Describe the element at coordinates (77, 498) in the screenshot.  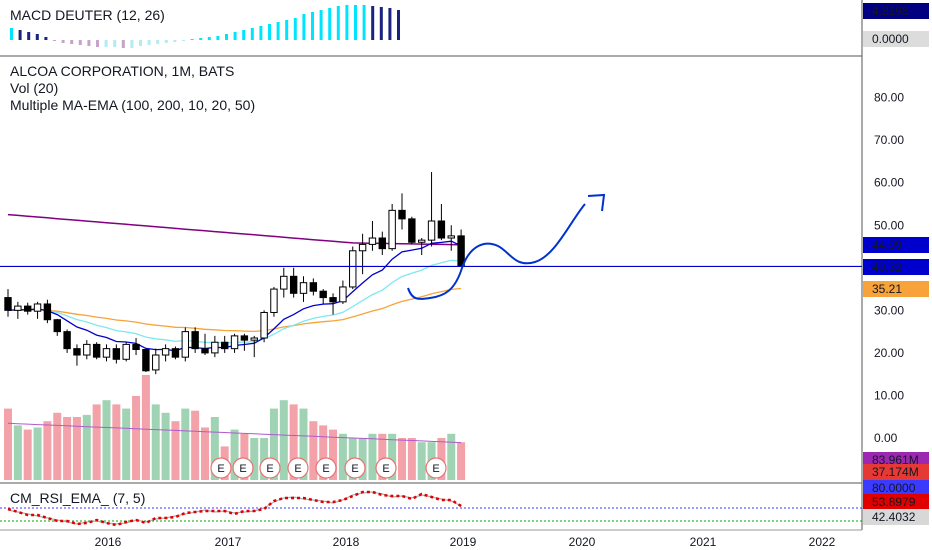
I see `rsi-legend: CM_RSI_EMA_ (7, 5)` at that location.